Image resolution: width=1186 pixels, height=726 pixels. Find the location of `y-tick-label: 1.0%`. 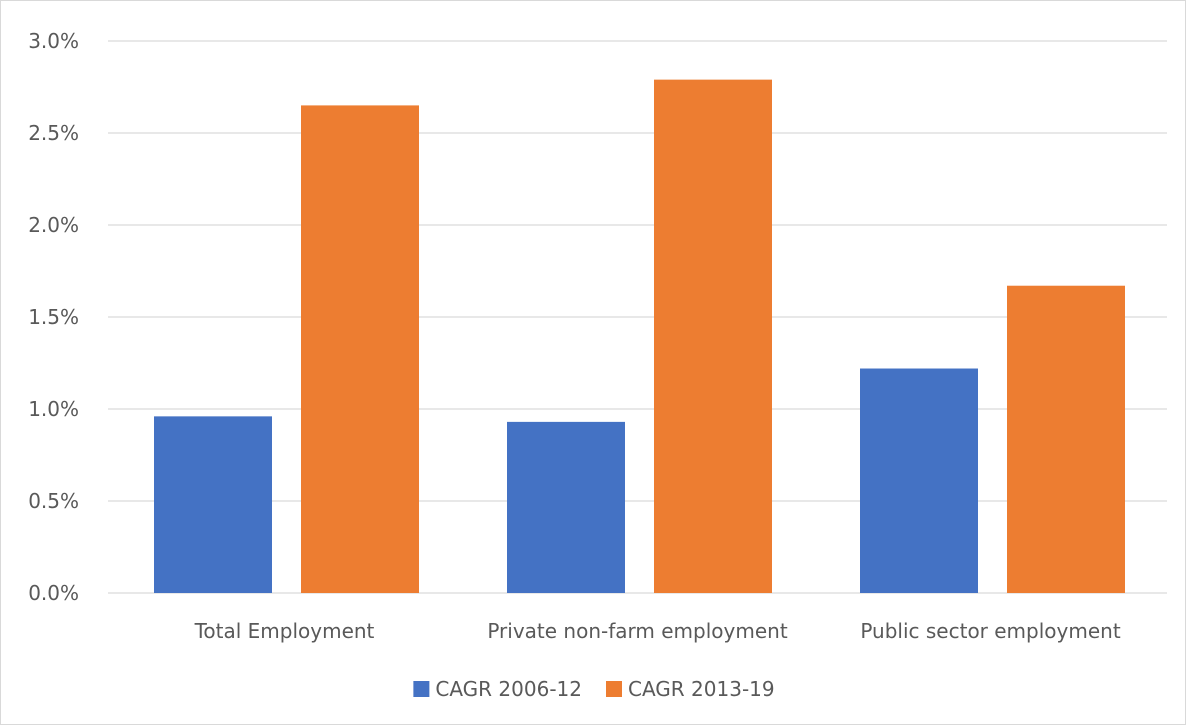

y-tick-label: 1.0% is located at coordinates (53, 409).